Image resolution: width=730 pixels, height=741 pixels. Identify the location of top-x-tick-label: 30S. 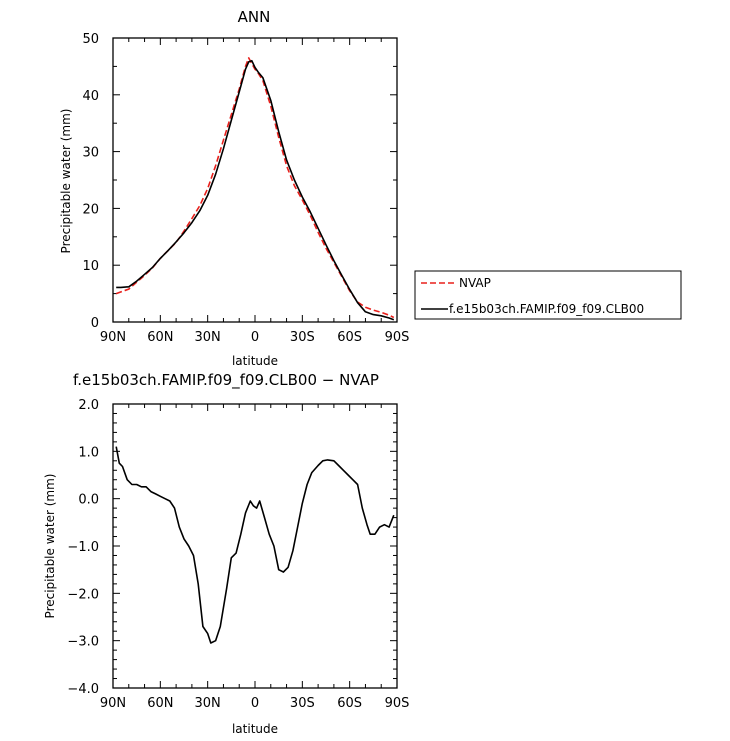
(302, 337).